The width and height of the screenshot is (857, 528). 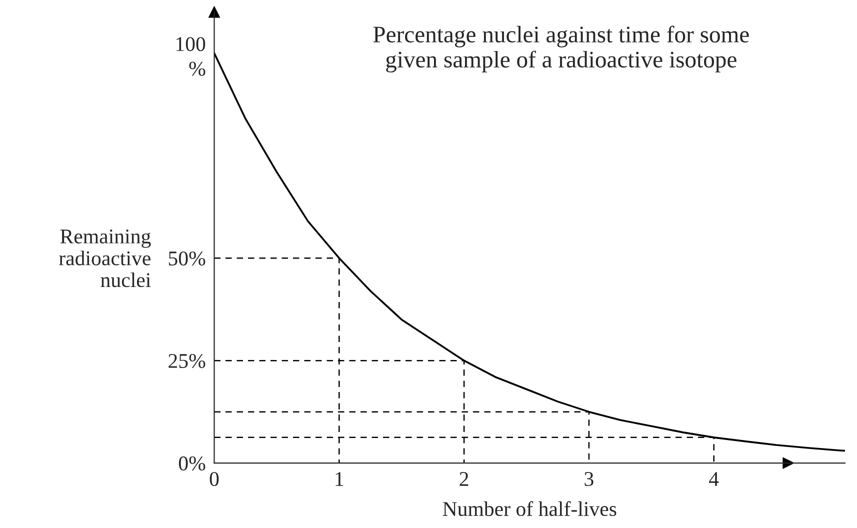 What do you see at coordinates (464, 479) in the screenshot?
I see `x-tick-label: 2` at bounding box center [464, 479].